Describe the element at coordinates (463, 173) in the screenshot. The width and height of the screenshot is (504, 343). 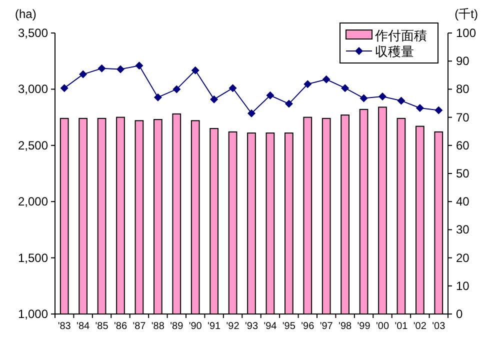
I see `y2-tick-label: 50` at that location.